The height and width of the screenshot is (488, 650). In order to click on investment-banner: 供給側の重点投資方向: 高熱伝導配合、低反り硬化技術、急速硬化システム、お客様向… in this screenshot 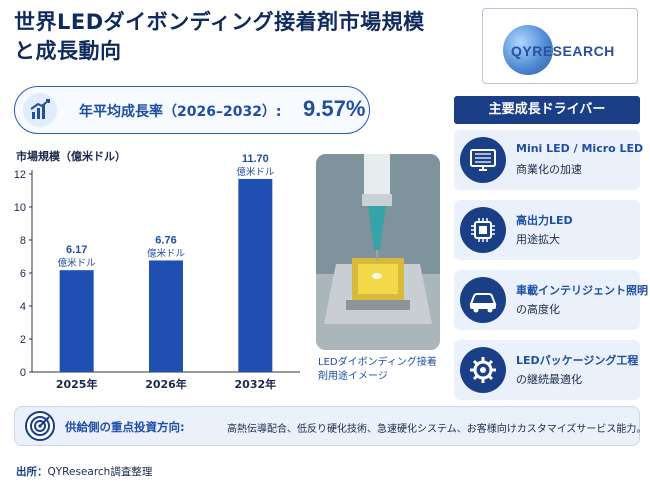, I will do `click(330, 426)`.